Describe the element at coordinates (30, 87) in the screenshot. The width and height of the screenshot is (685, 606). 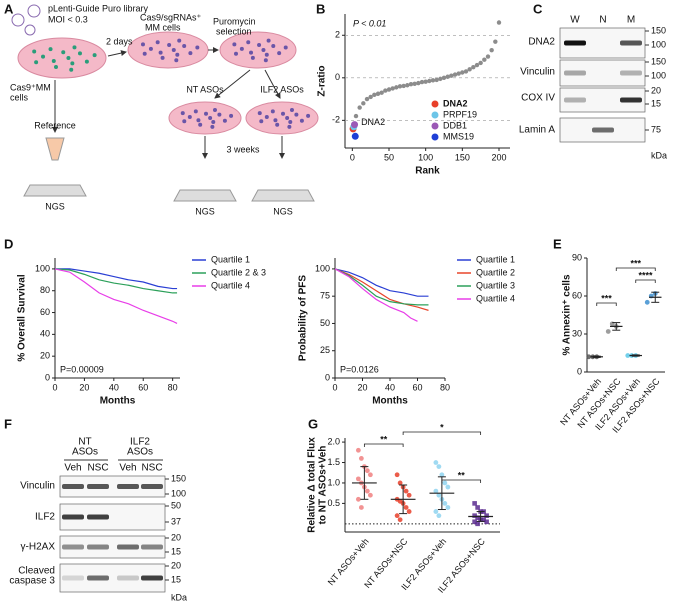
I see `schematic-text: Cas9⁺MM` at that location.